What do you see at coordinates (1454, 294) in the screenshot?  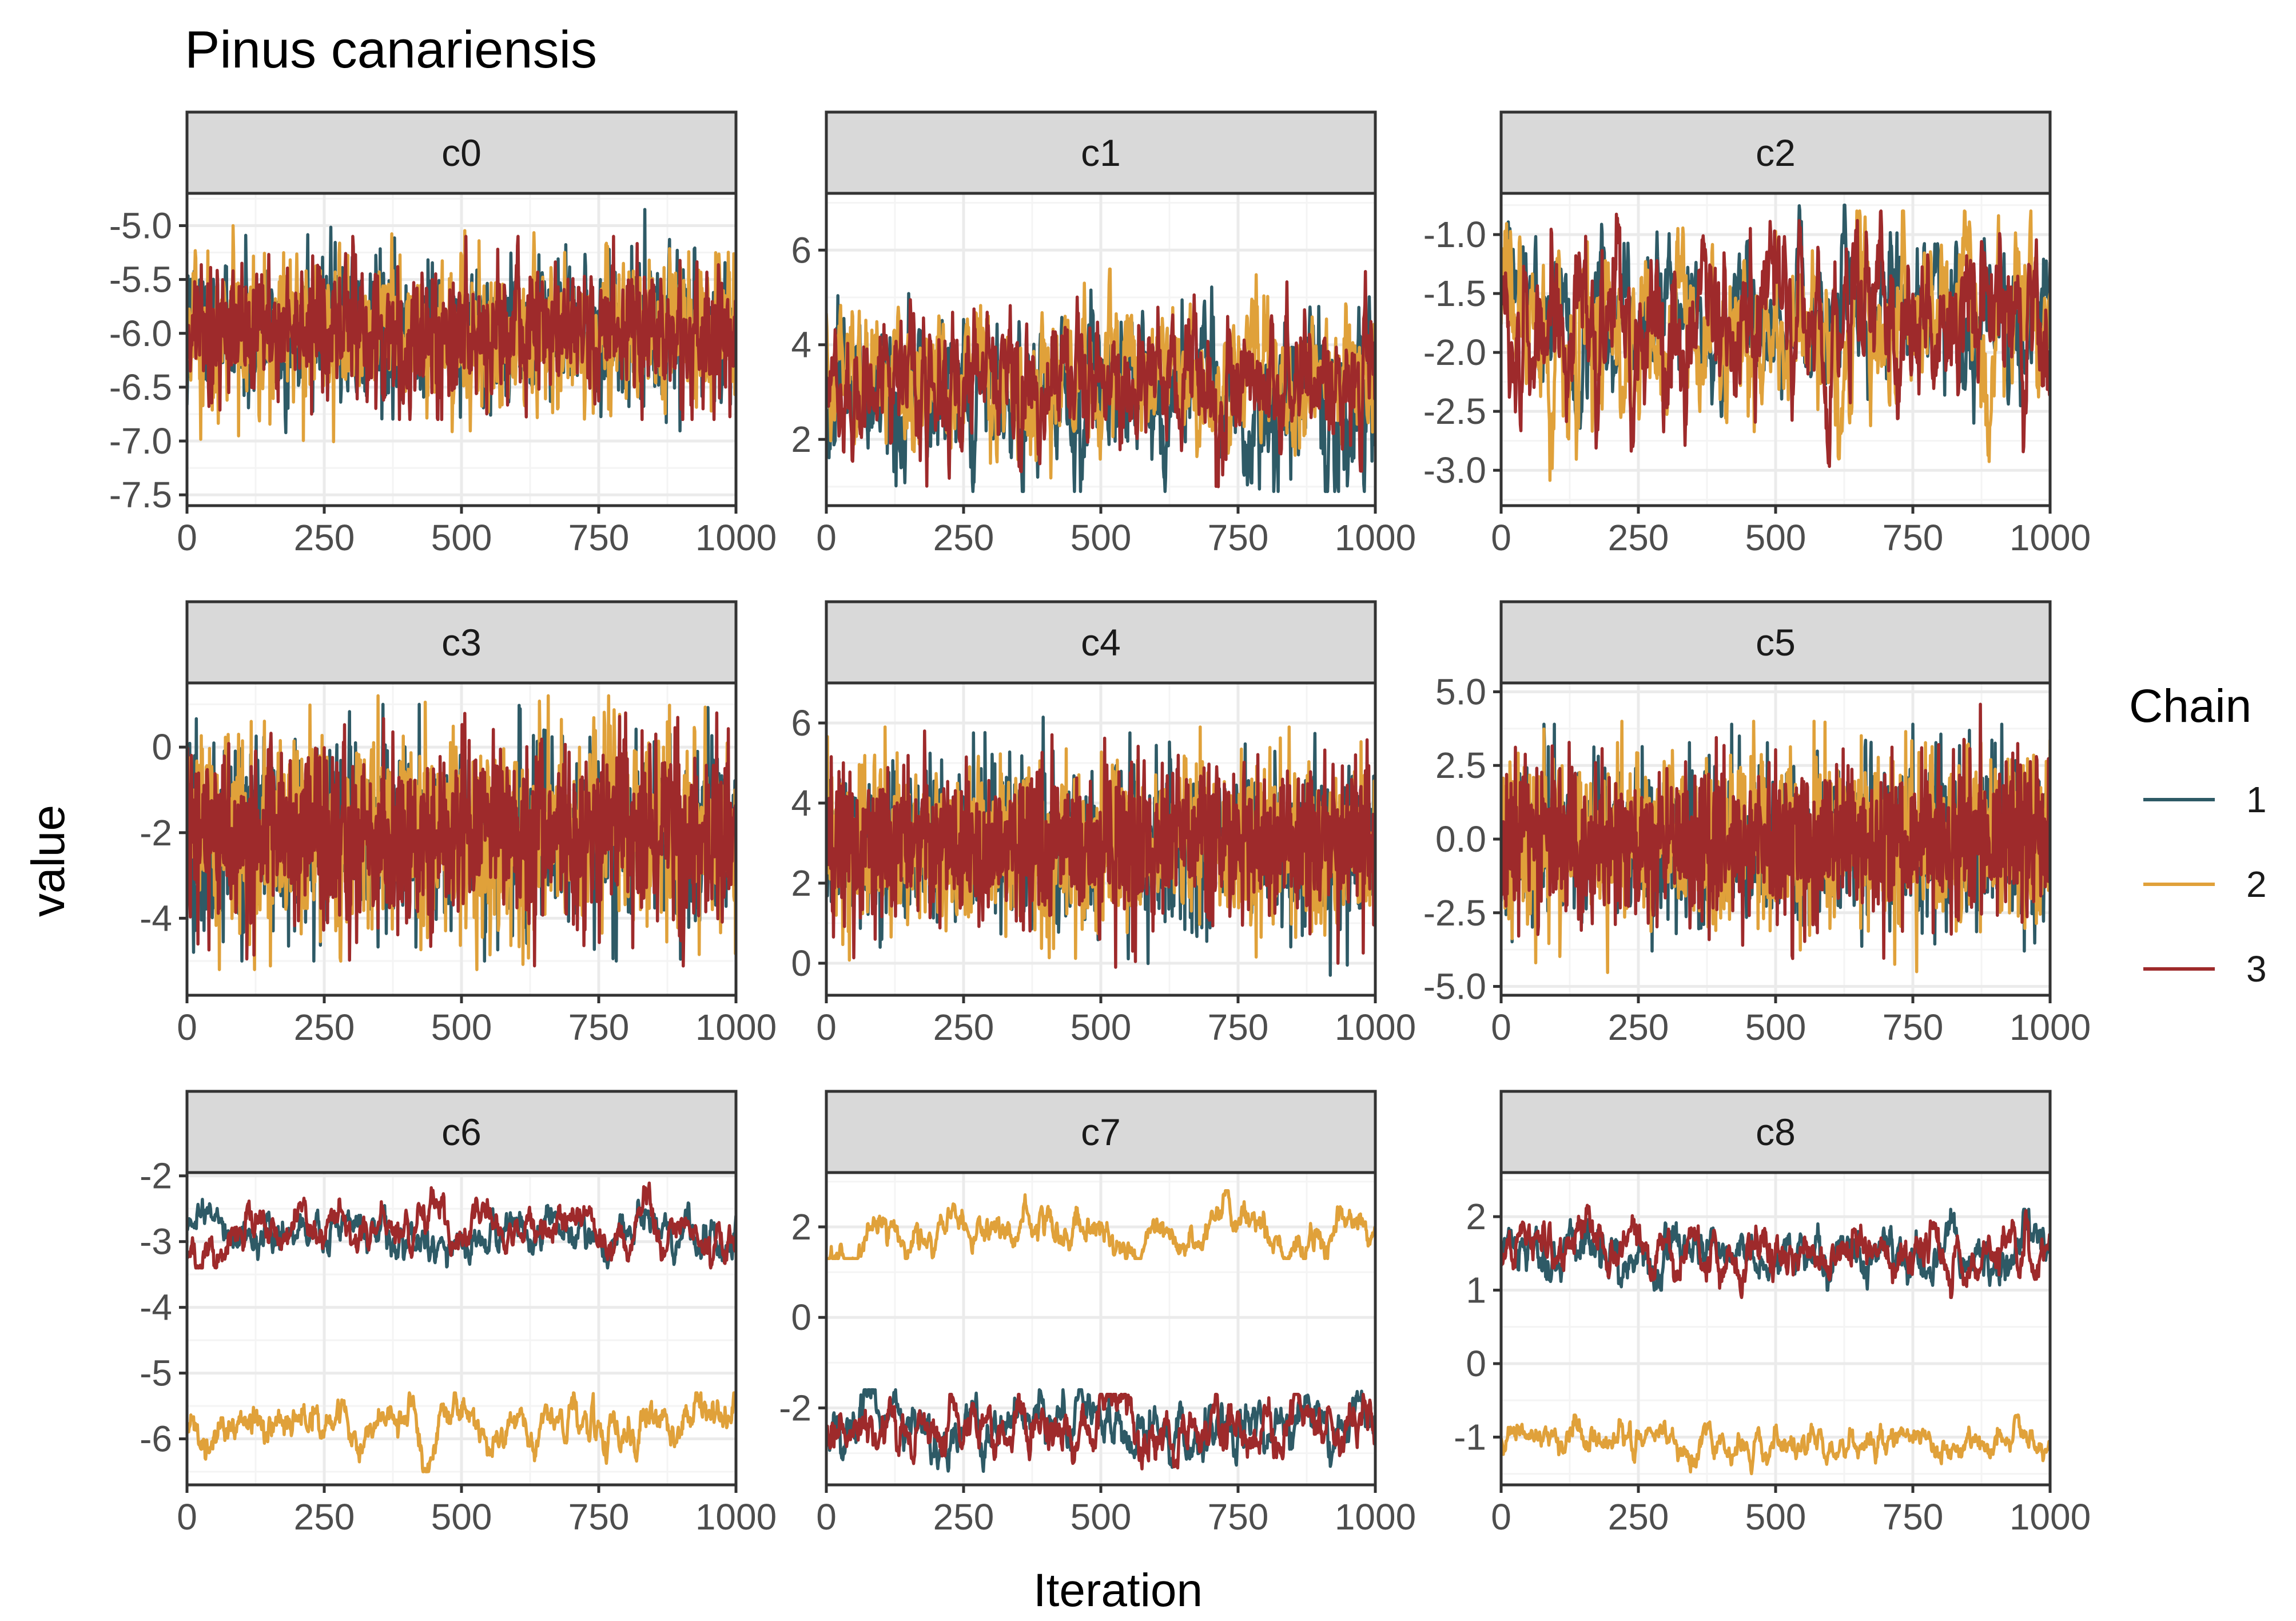 I see `y-tick-label: -1.5` at bounding box center [1454, 294].